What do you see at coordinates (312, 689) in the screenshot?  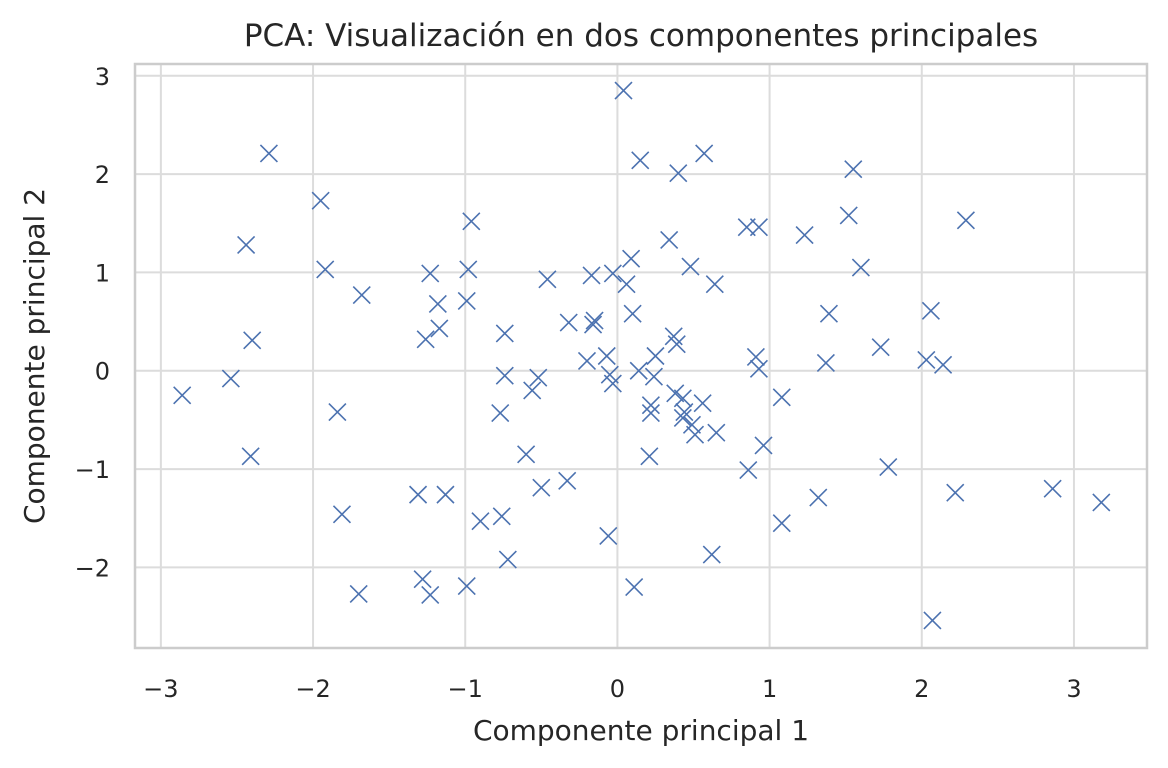 I see `x-tick-label: −2` at bounding box center [312, 689].